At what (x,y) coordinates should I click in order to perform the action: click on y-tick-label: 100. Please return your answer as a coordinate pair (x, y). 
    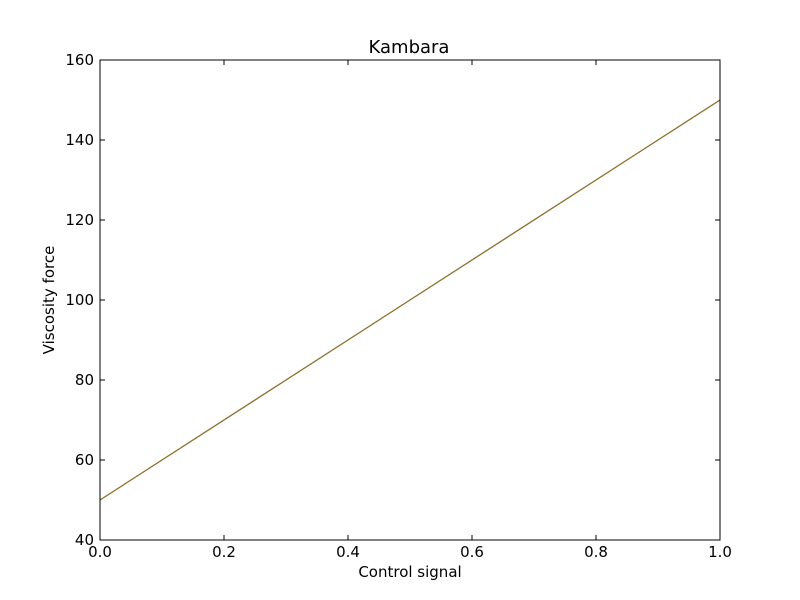
    Looking at the image, I should click on (79, 300).